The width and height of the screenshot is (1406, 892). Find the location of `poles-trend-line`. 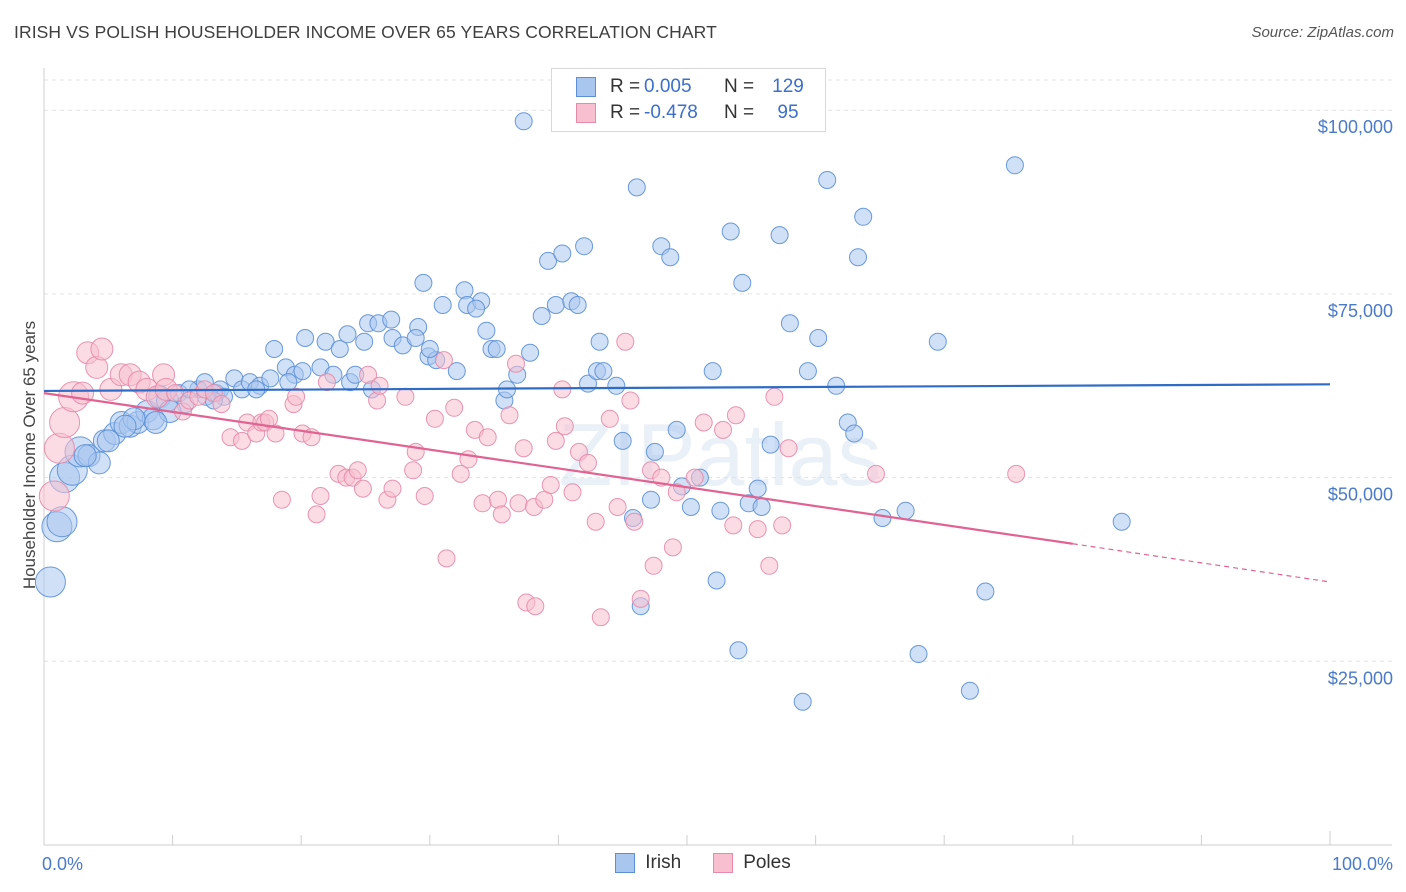

poles-trend-line is located at coordinates (558, 468).